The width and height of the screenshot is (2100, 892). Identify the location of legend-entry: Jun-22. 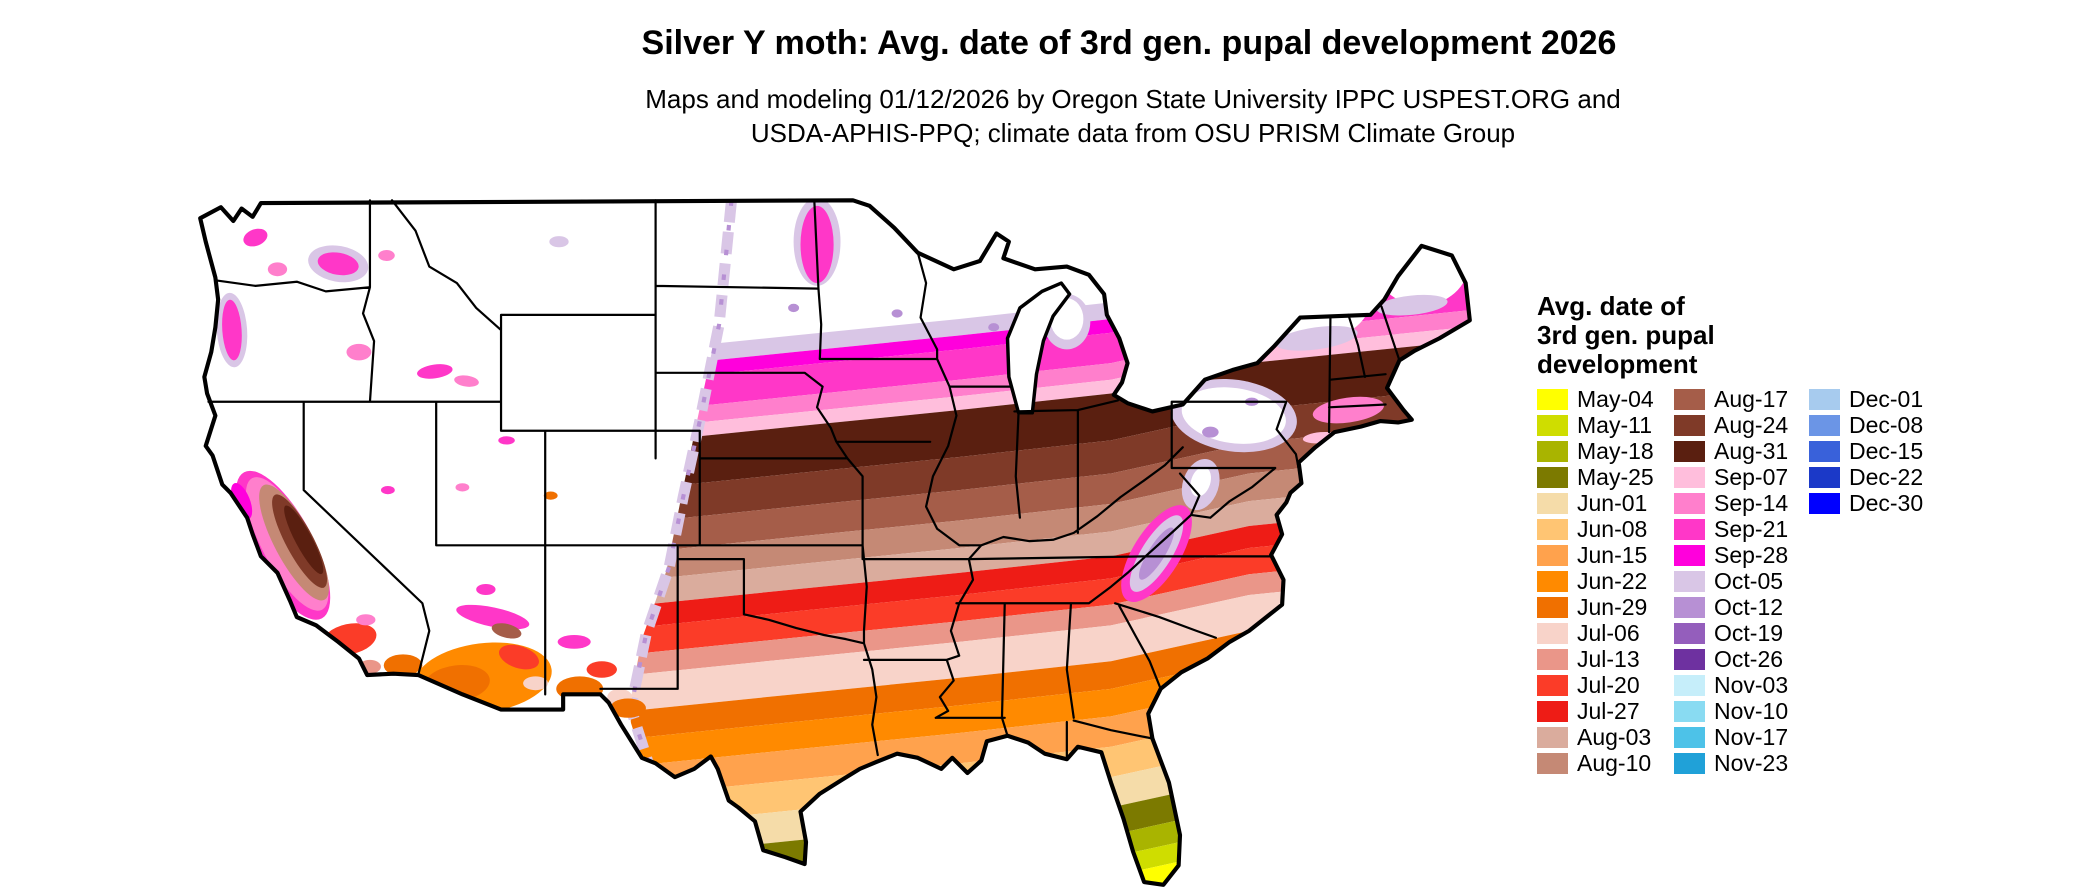
(1605, 581).